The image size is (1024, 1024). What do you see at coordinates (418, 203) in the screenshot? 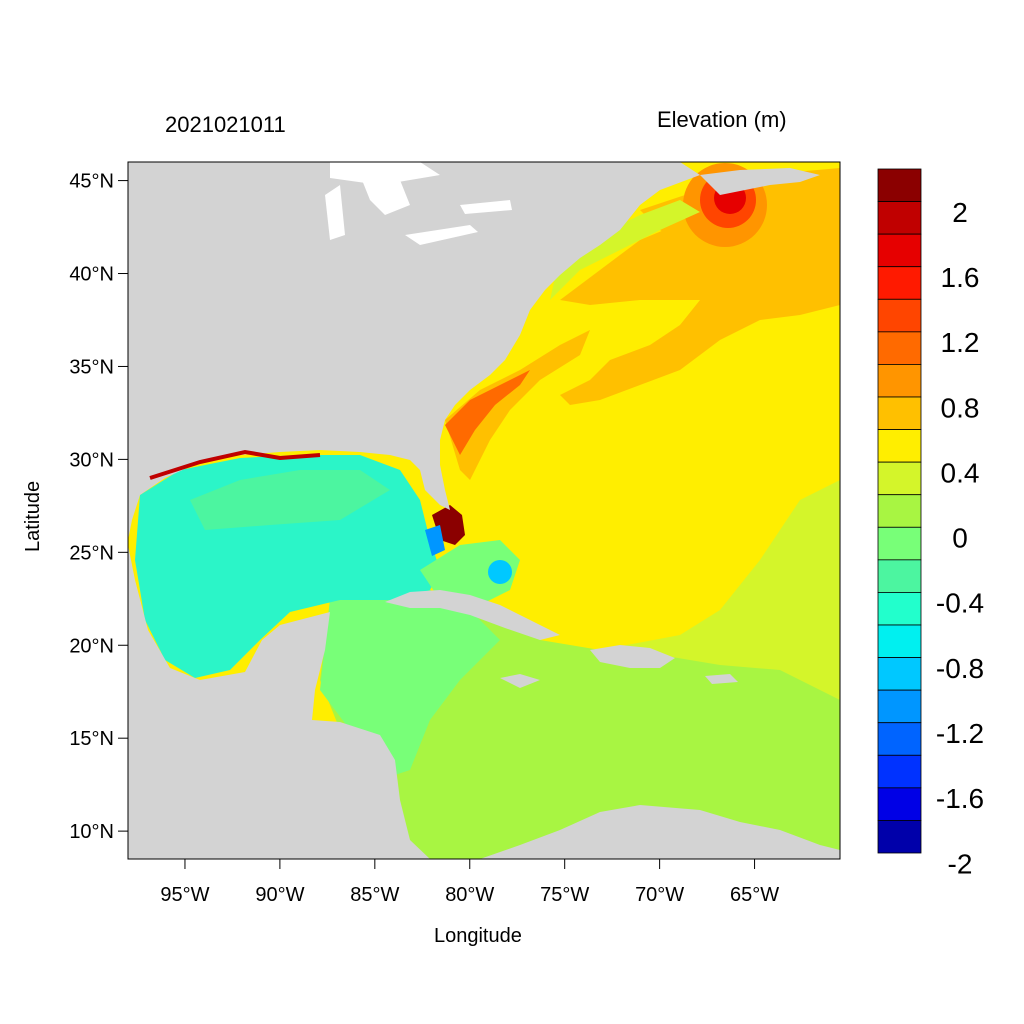
I see `great-lakes` at bounding box center [418, 203].